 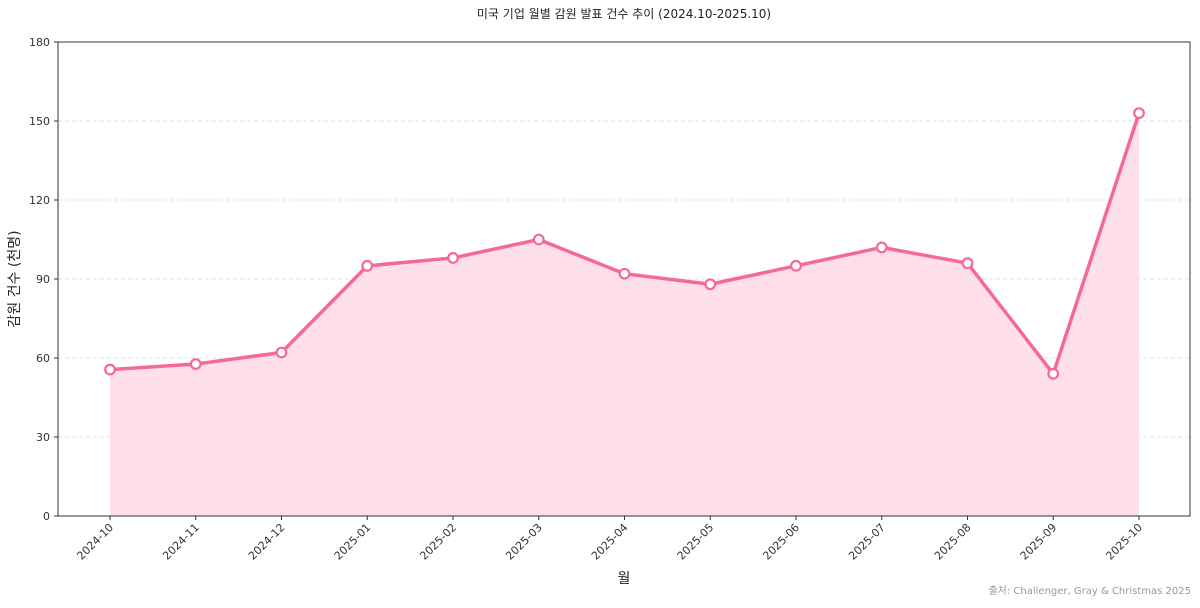 I want to click on chart-title: 미국 기업 월별 감원 발표 건수 추이 (2024.10-2025.10), so click(x=624, y=14).